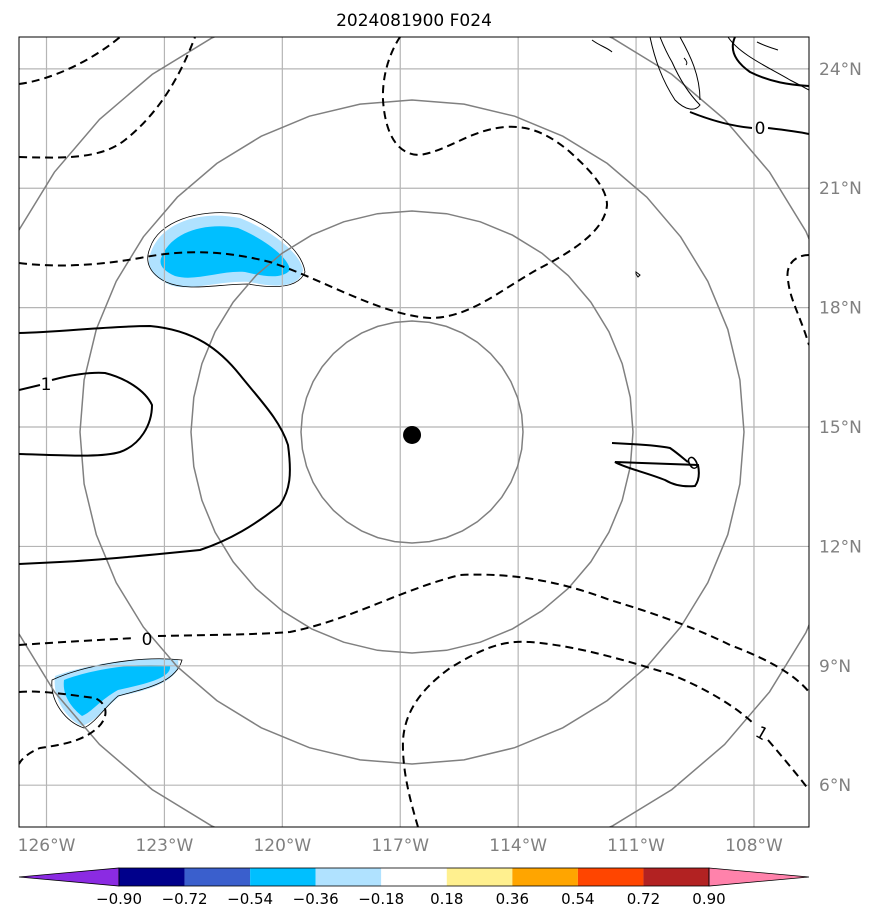 The width and height of the screenshot is (880, 924). I want to click on thin-contour-southwest, so click(117, 693).